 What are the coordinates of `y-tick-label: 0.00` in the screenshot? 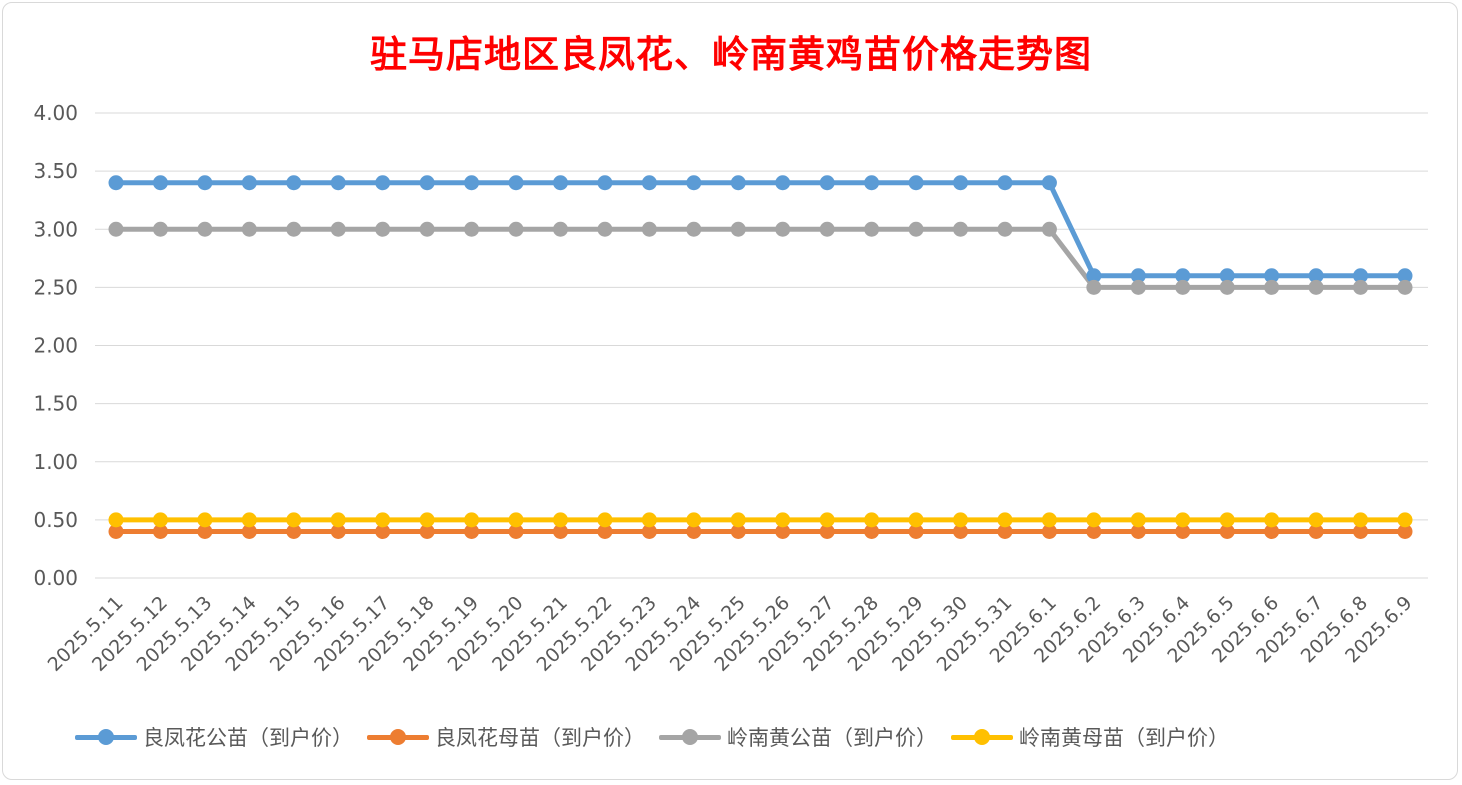 It's located at (55, 578).